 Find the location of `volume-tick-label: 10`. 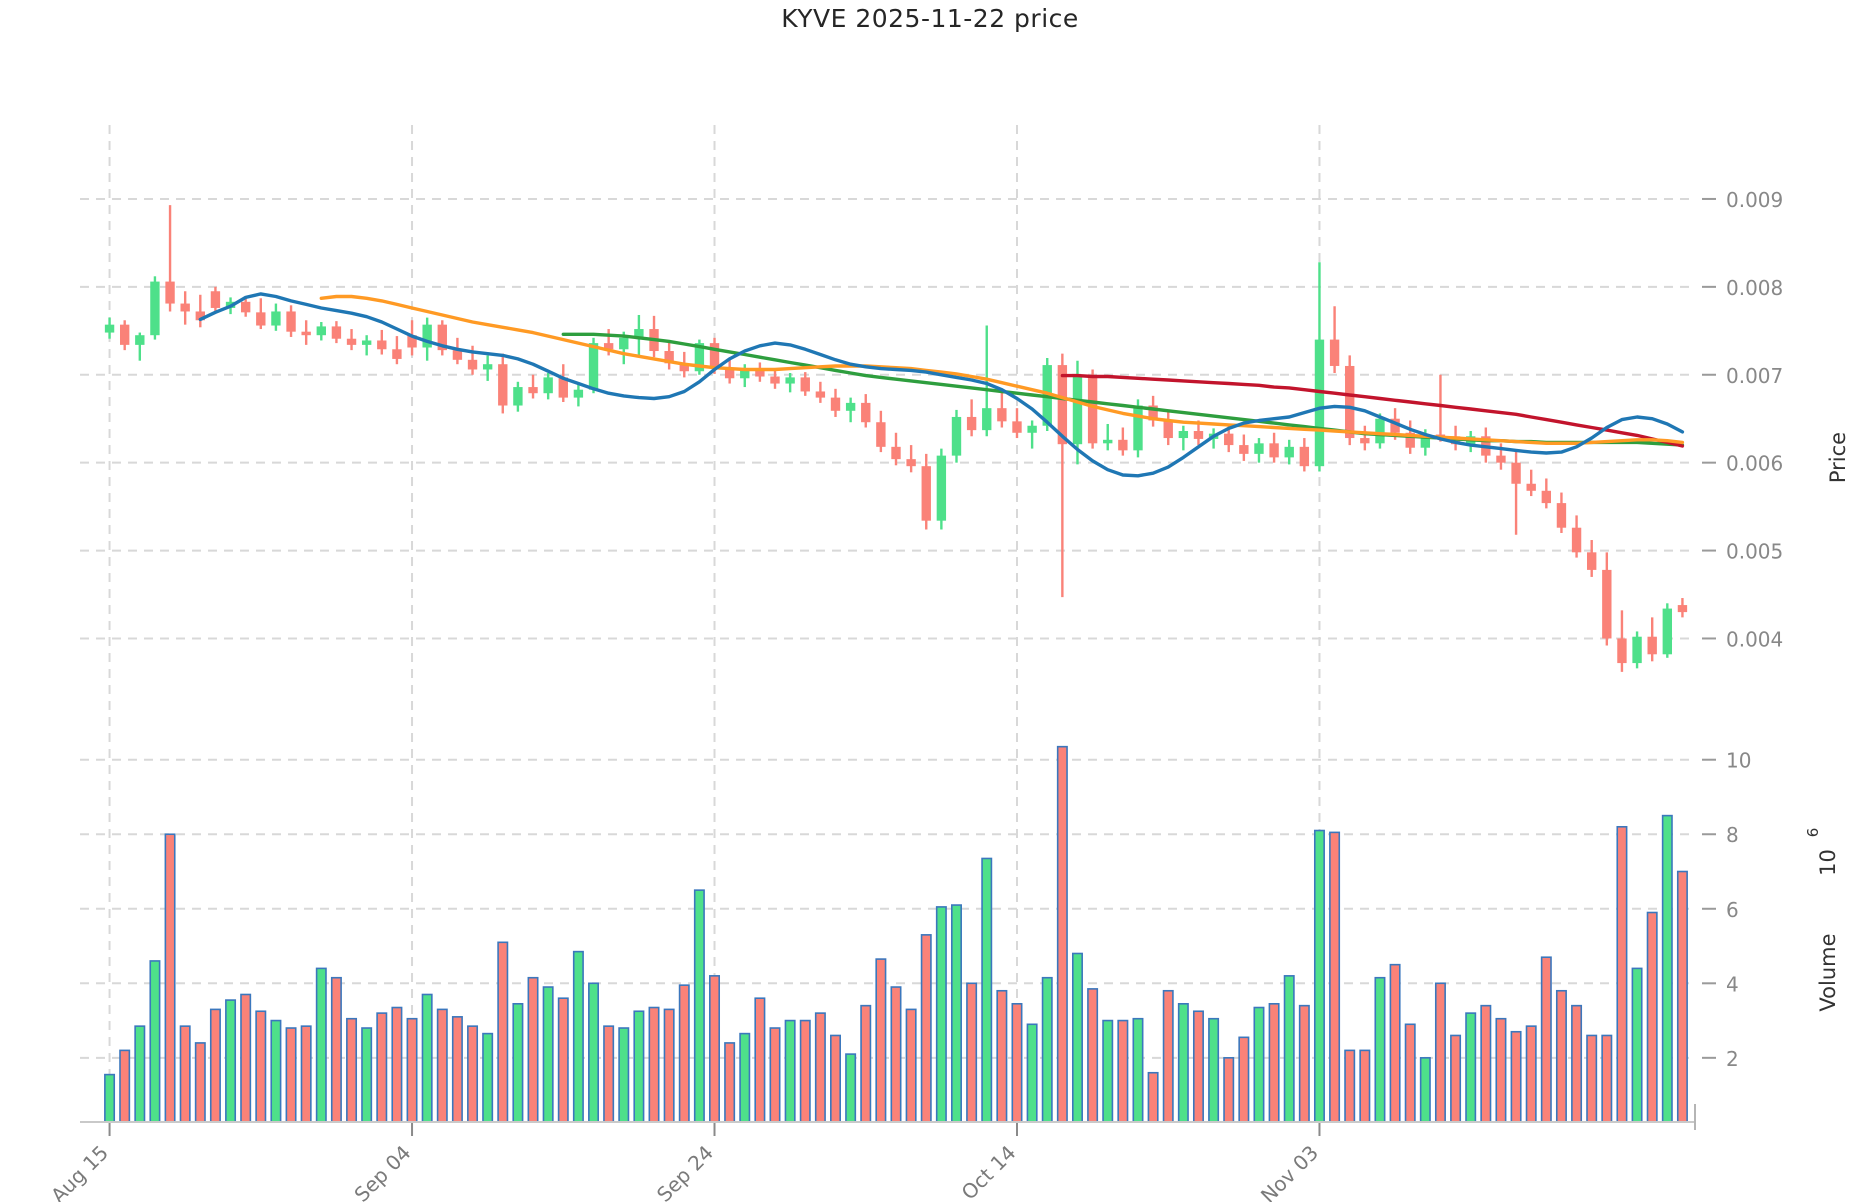

volume-tick-label: 10 is located at coordinates (1738, 761).